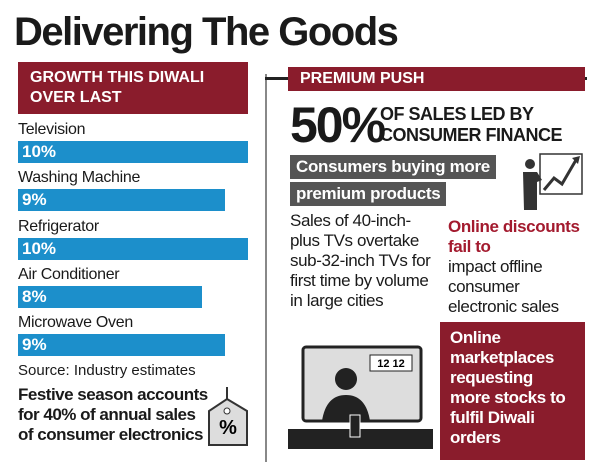 The width and height of the screenshot is (600, 468). I want to click on online-highlight: Online discounts fail to, so click(514, 236).